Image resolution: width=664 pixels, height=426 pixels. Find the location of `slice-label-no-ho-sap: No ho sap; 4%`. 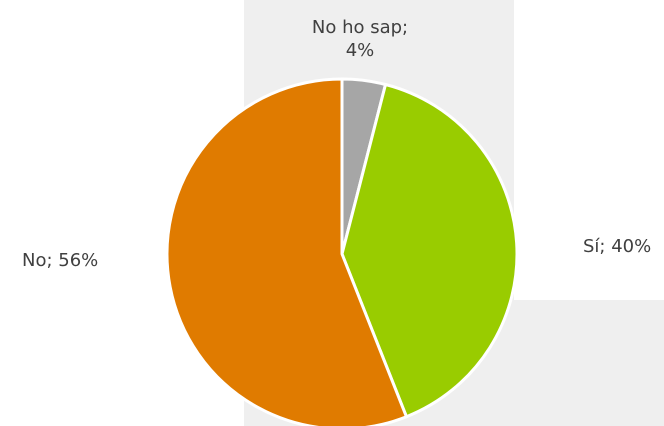

slice-label-no-ho-sap: No ho sap; 4% is located at coordinates (360, 39).